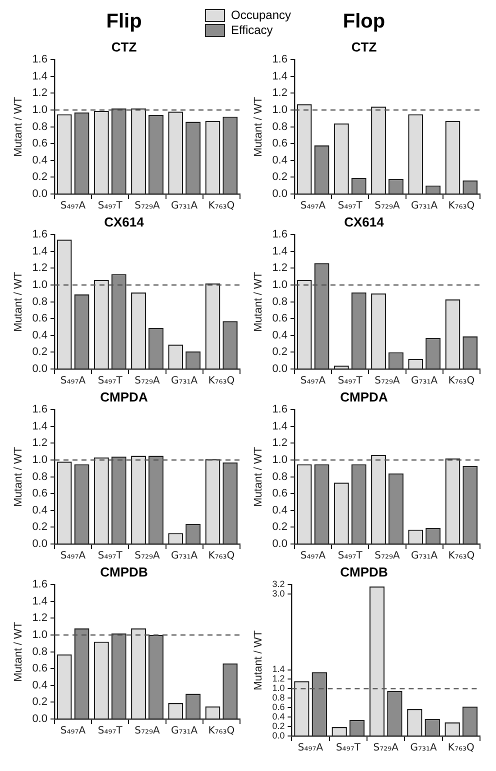  I want to click on y-tick-label: 3.2, so click(278, 584).